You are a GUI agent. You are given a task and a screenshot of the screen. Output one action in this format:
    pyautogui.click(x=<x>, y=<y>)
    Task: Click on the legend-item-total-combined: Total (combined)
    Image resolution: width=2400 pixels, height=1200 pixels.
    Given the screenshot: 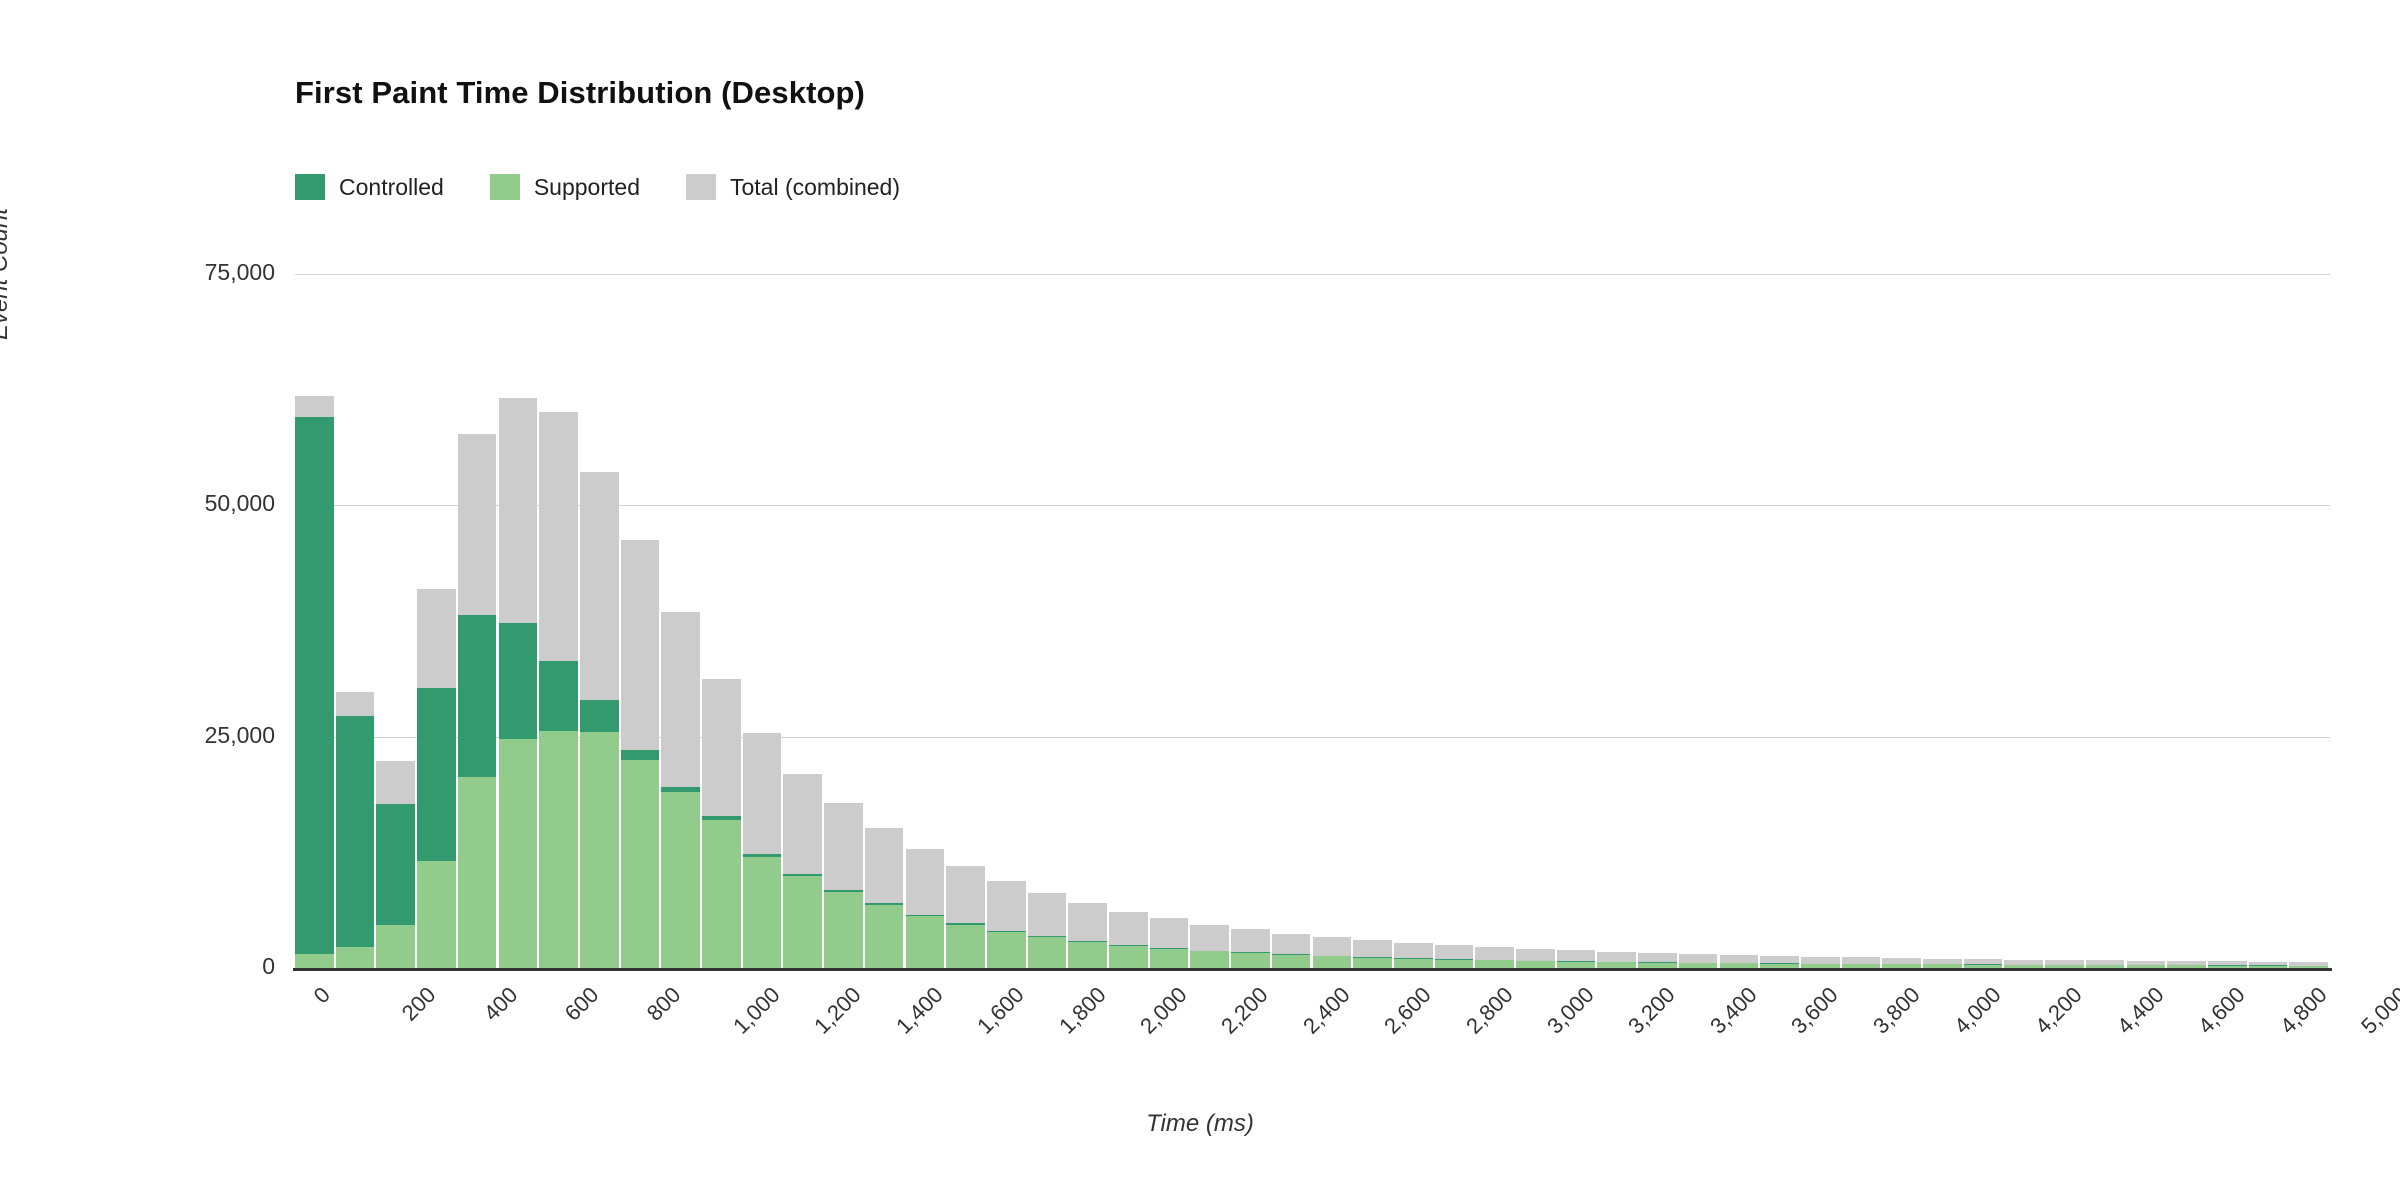 What is the action you would take?
    pyautogui.click(x=792, y=187)
    